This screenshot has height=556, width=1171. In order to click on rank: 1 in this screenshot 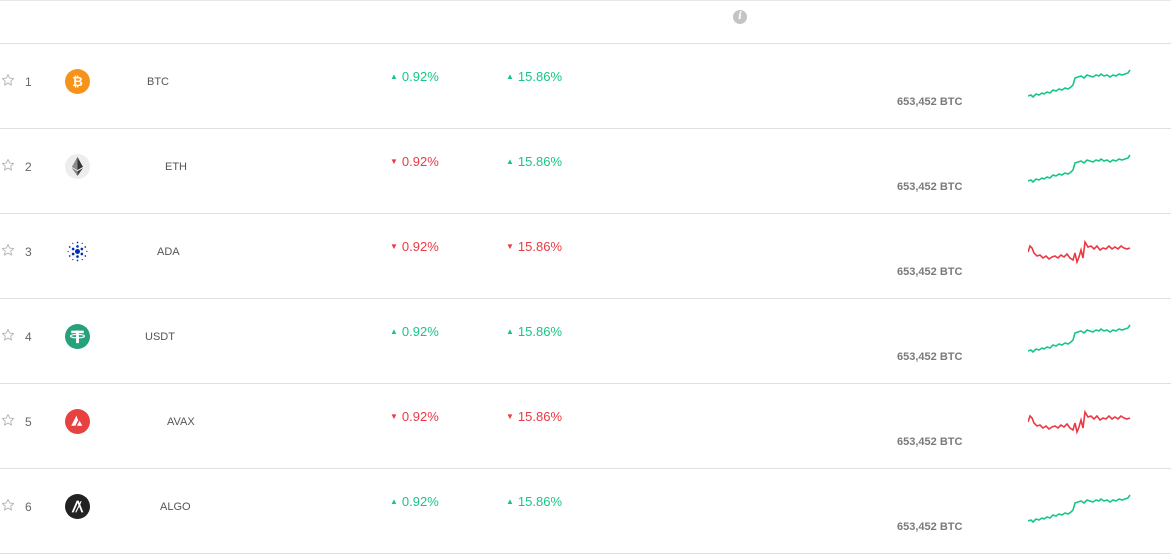, I will do `click(28, 82)`.